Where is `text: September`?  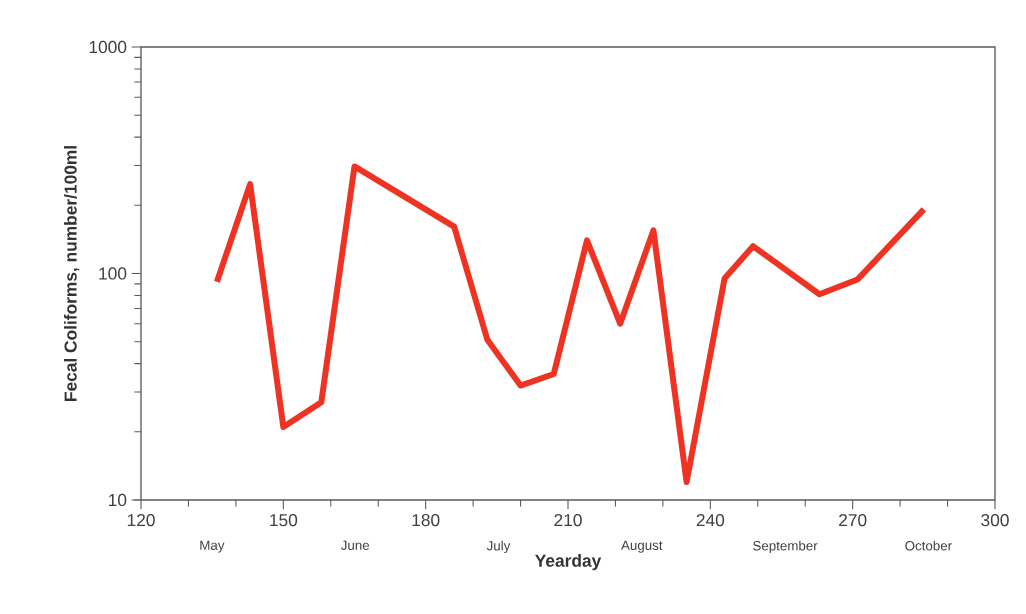 text: September is located at coordinates (785, 547).